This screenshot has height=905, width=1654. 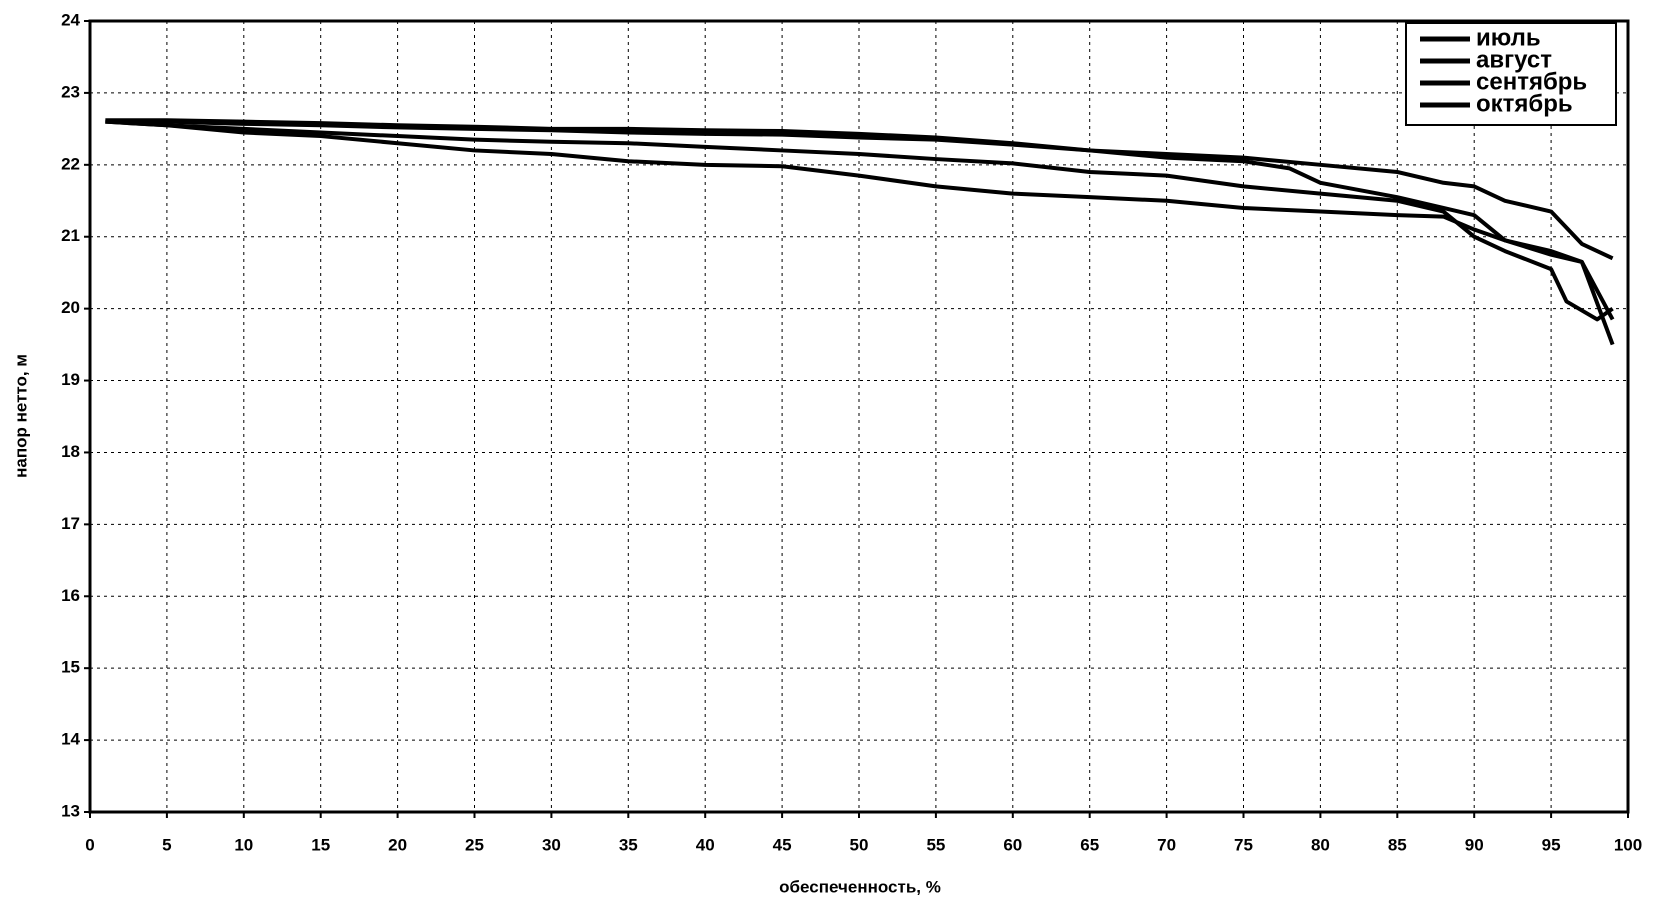 What do you see at coordinates (320, 844) in the screenshot?
I see `x-tick-label: 15` at bounding box center [320, 844].